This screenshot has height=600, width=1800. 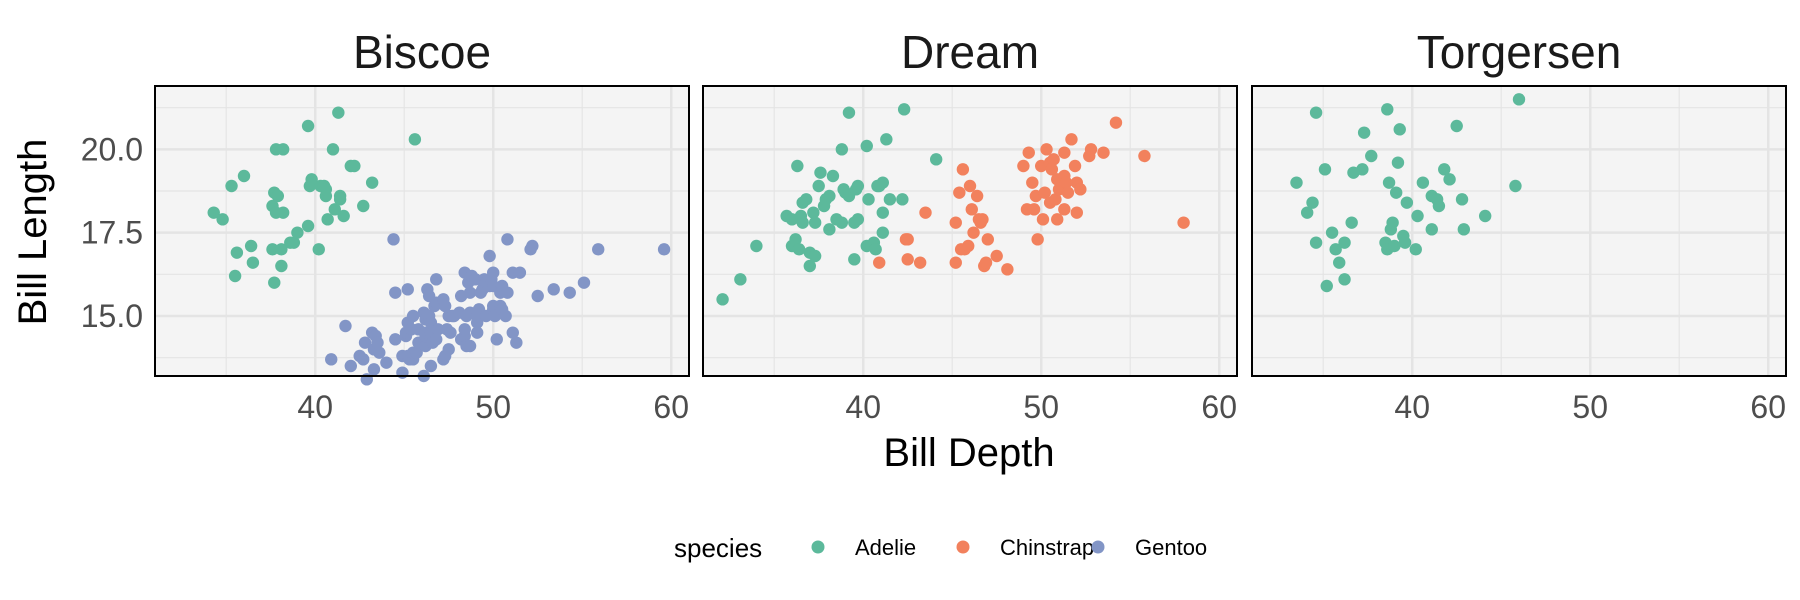 What do you see at coordinates (885, 547) in the screenshot?
I see `legend-label: Adelie` at bounding box center [885, 547].